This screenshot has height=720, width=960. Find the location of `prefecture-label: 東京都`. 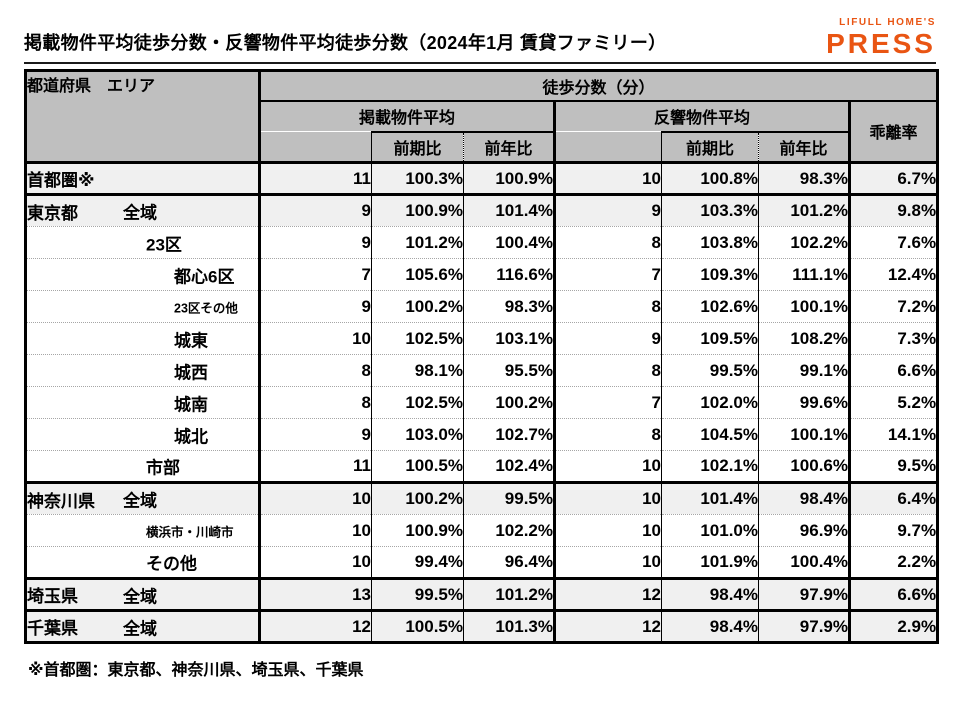

prefecture-label: 東京都 is located at coordinates (52, 213).